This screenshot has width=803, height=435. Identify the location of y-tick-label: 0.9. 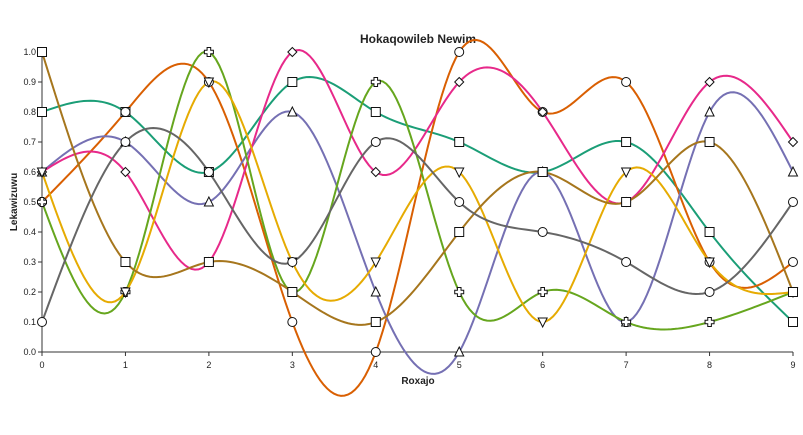
(29, 82).